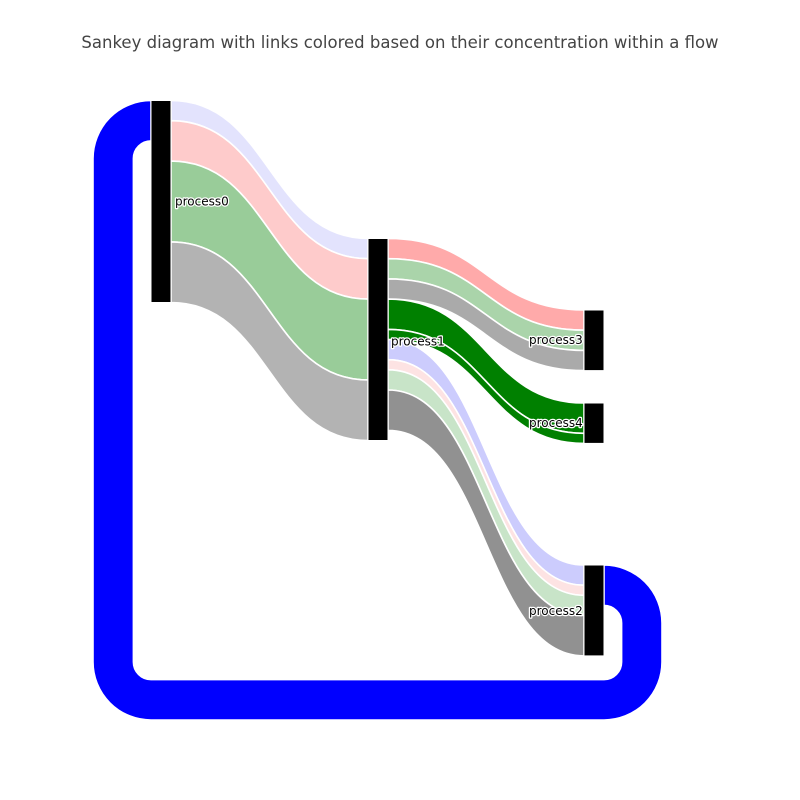 The image size is (800, 800). What do you see at coordinates (556, 611) in the screenshot?
I see `node-label-process2: process2` at bounding box center [556, 611].